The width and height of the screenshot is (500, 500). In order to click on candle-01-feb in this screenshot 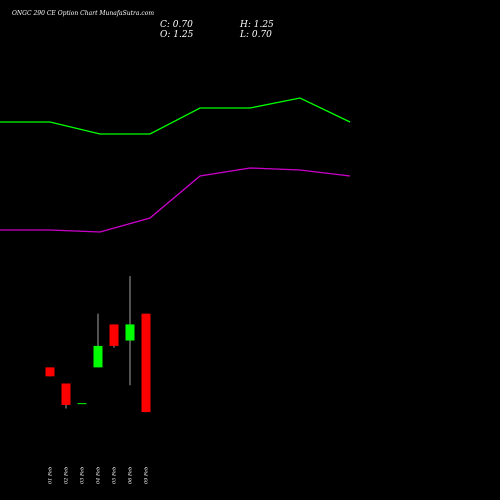, I will do `click(50, 372)`.